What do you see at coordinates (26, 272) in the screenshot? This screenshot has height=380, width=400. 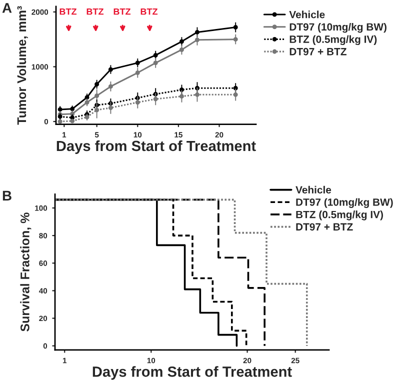 I see `y-axis-title: Survival Fraction, %` at bounding box center [26, 272].